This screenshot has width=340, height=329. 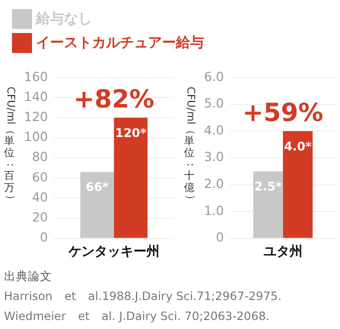 I want to click on y-axis-title: CFU/ml（単位：百万）, so click(x=9, y=145).